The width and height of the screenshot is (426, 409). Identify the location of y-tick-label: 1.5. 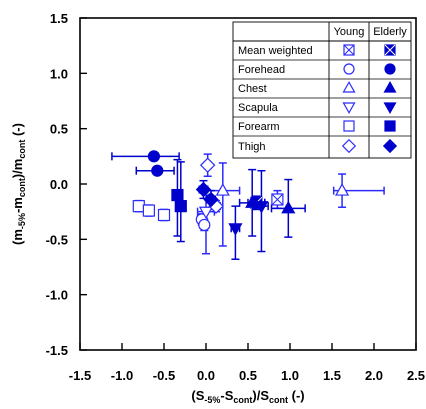
(59, 18).